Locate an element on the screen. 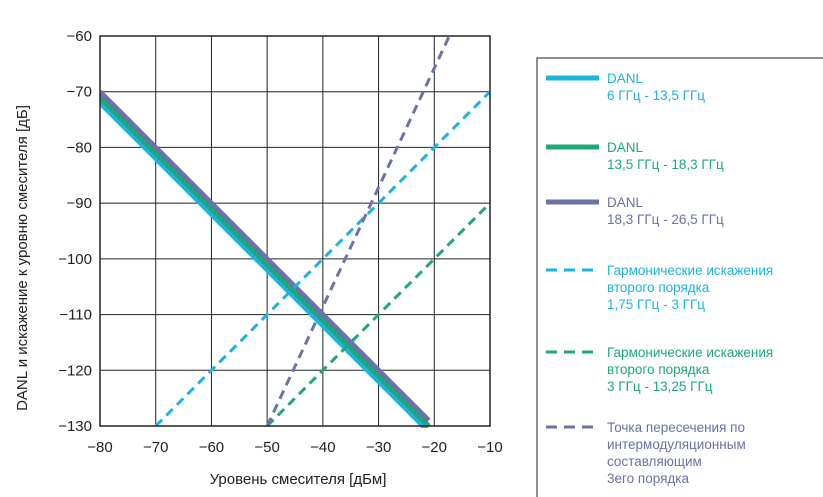  y-tick-labels: −60 −70 −80 −90 −100 −110 −120 −130 is located at coordinates (75, 231).